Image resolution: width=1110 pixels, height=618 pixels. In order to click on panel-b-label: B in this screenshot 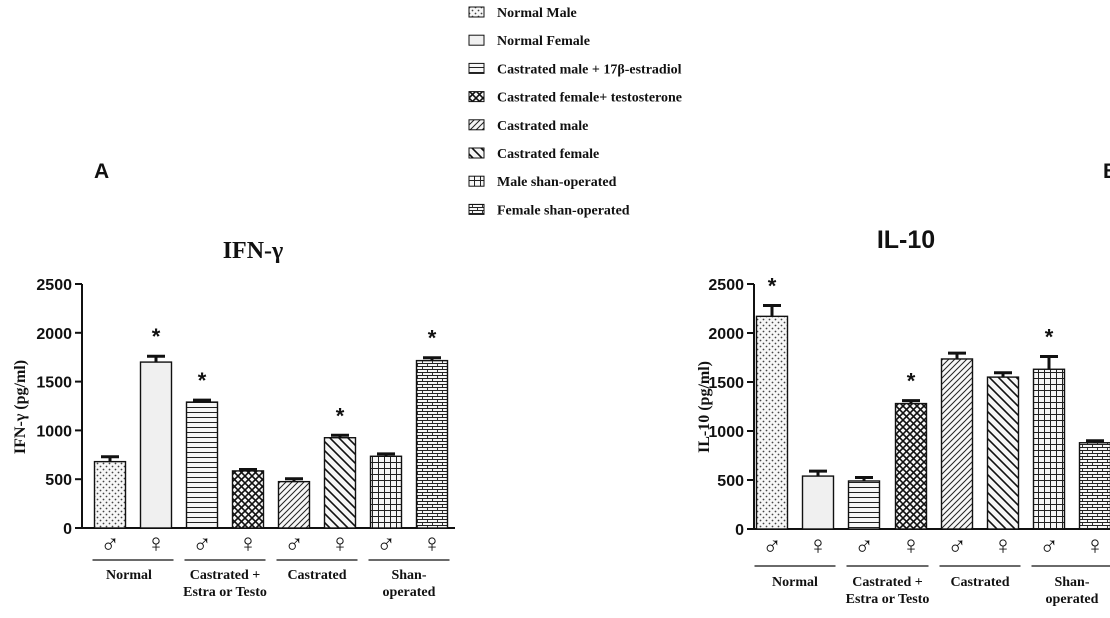, I will do `click(1106, 171)`.